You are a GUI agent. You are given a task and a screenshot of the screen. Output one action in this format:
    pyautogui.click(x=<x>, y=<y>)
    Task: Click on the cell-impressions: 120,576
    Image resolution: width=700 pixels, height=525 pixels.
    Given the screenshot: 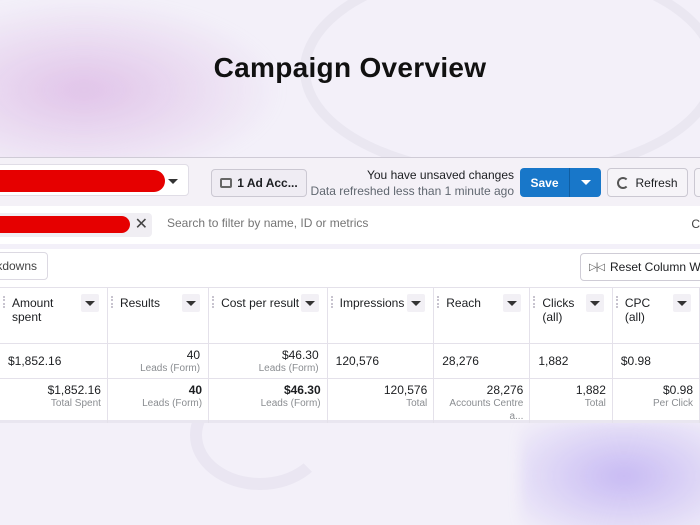 What is the action you would take?
    pyautogui.click(x=381, y=361)
    